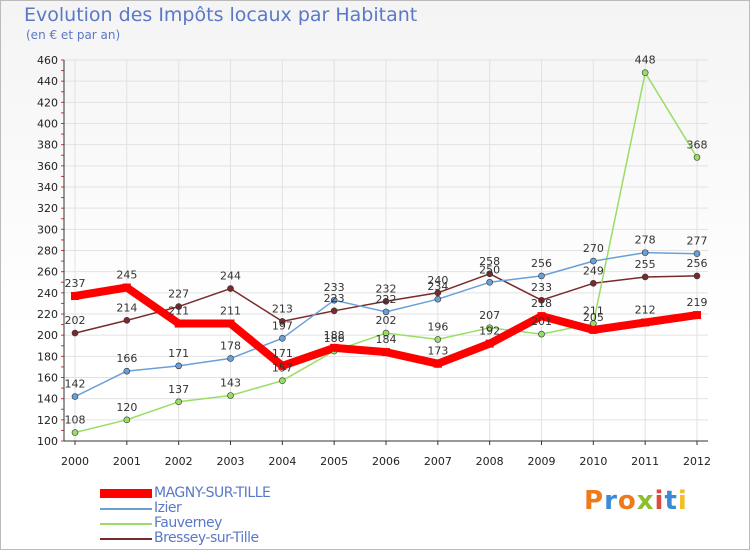 The width and height of the screenshot is (750, 550). Describe the element at coordinates (386, 339) in the screenshot. I see `data-label: 184` at that location.